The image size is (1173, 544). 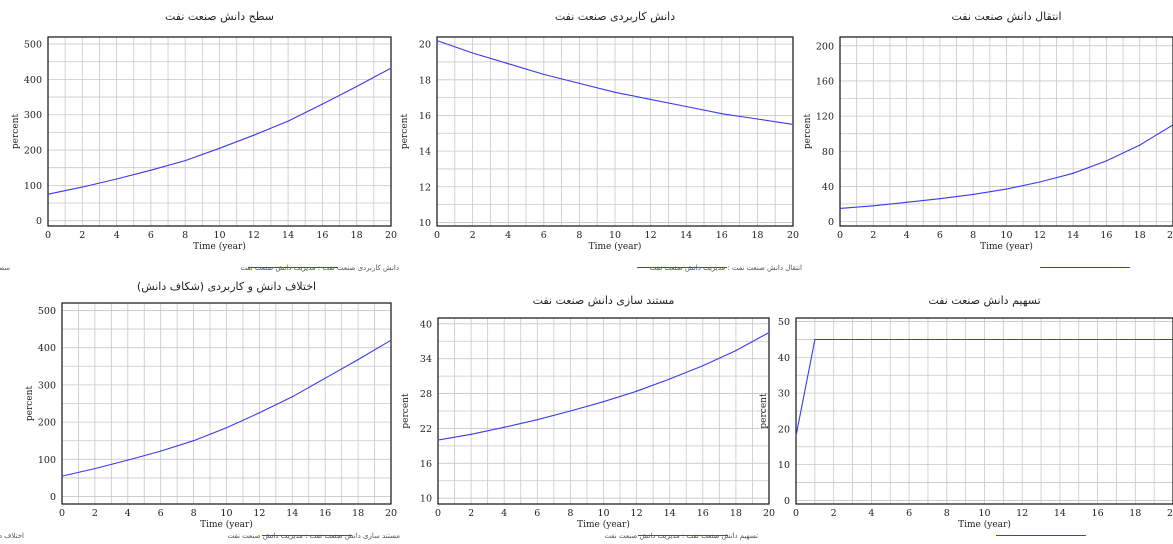 What do you see at coordinates (784, 394) in the screenshot?
I see `y-tick-label: 30` at bounding box center [784, 394].